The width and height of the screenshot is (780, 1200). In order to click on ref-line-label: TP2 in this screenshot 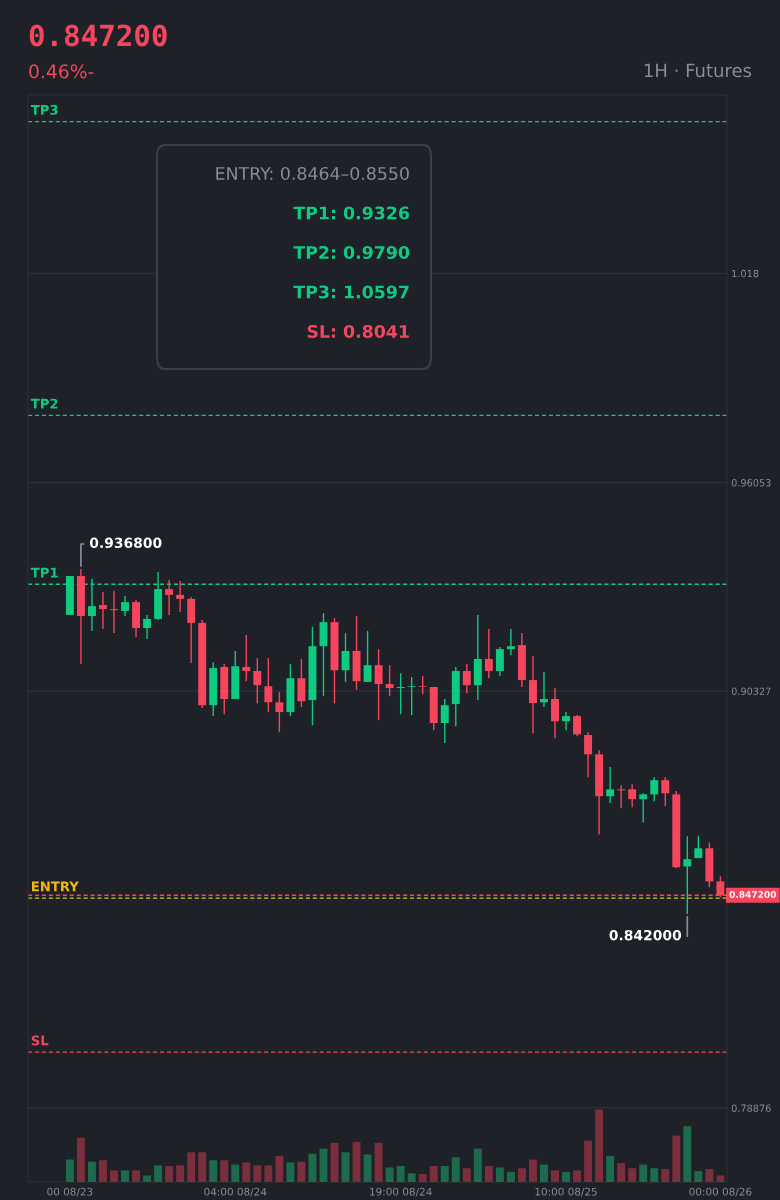, I will do `click(44, 403)`.